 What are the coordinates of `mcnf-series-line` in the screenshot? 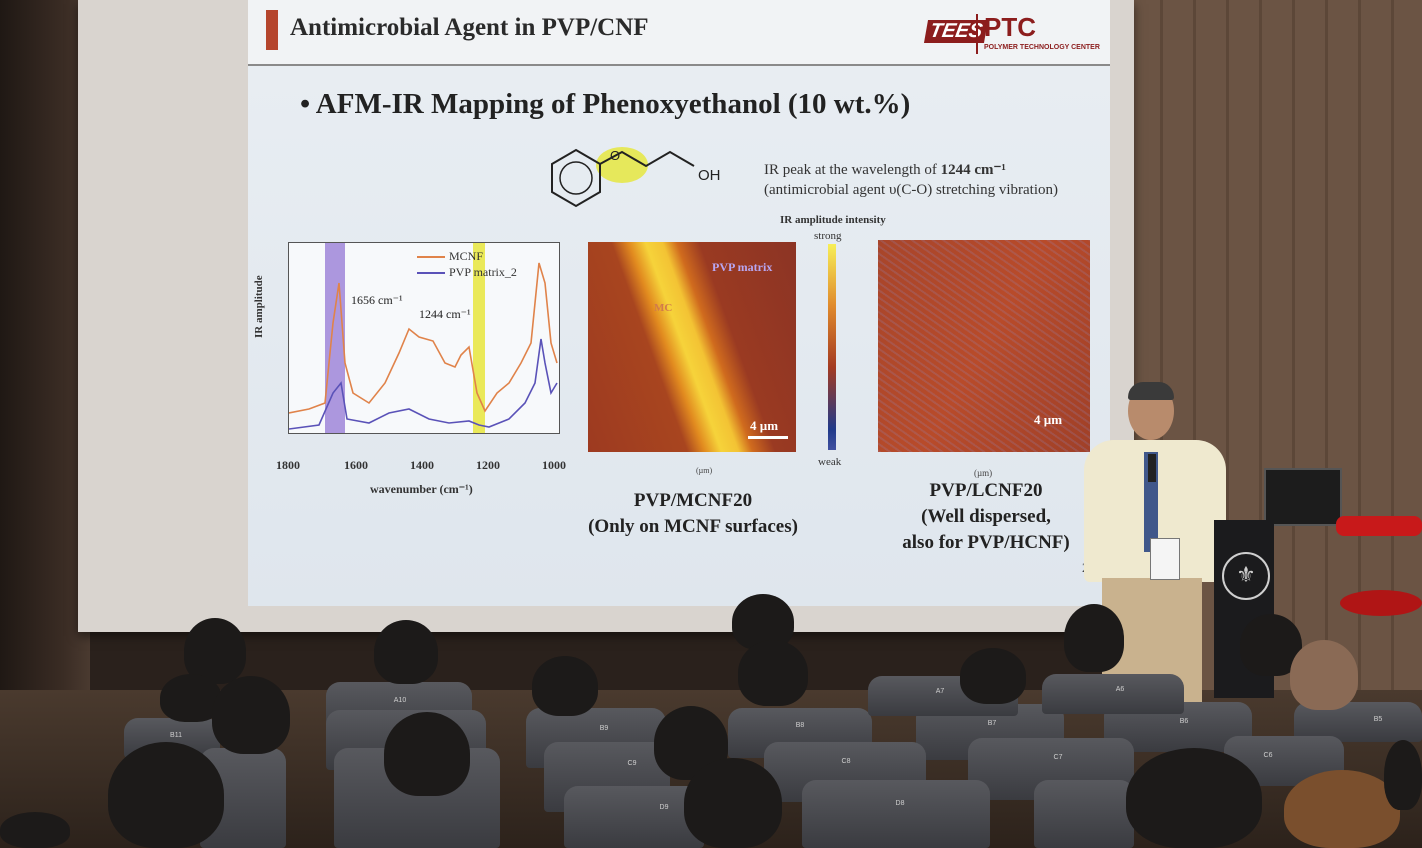 It's located at (423, 338).